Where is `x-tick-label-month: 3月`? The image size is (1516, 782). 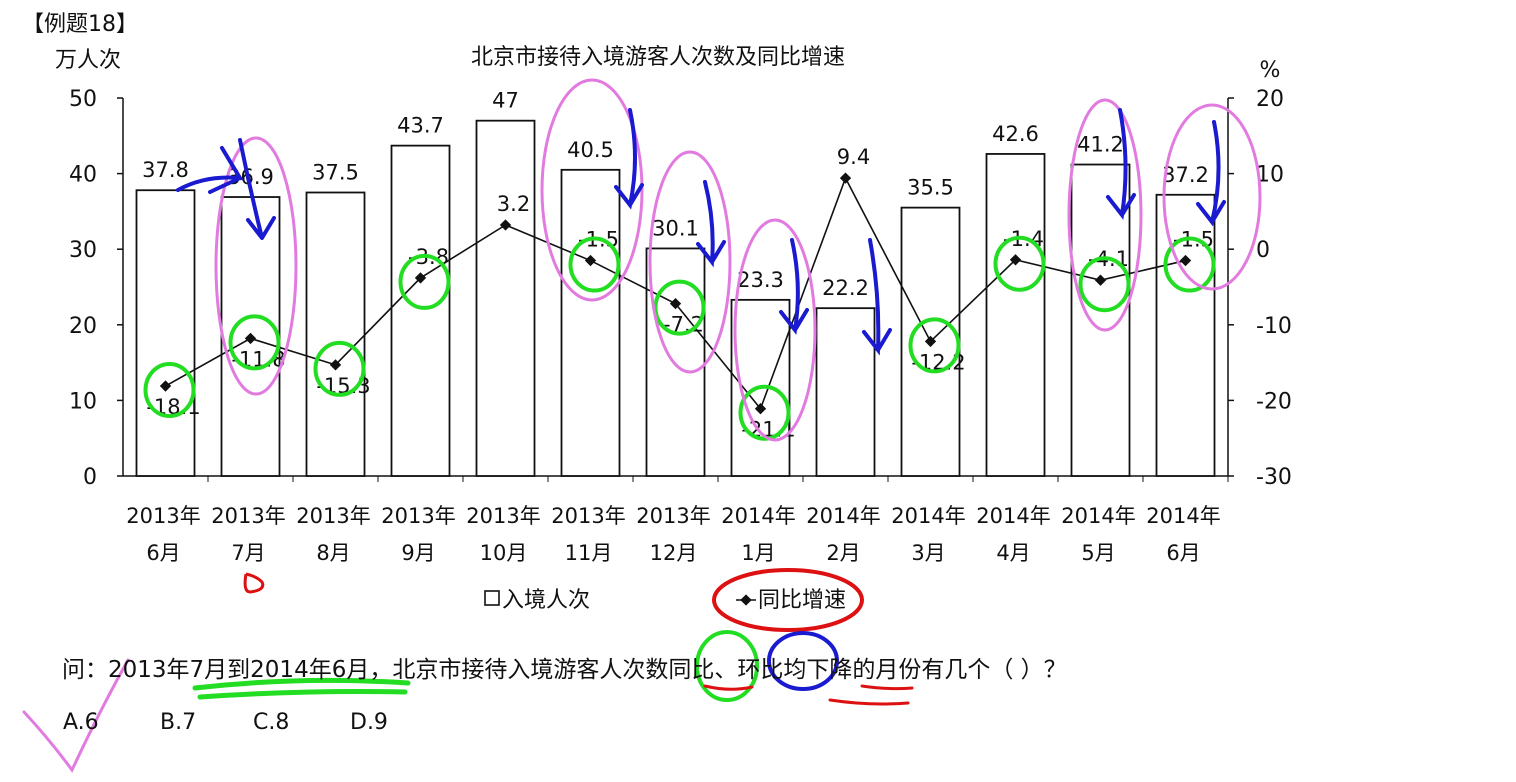 x-tick-label-month: 3月 is located at coordinates (928, 553).